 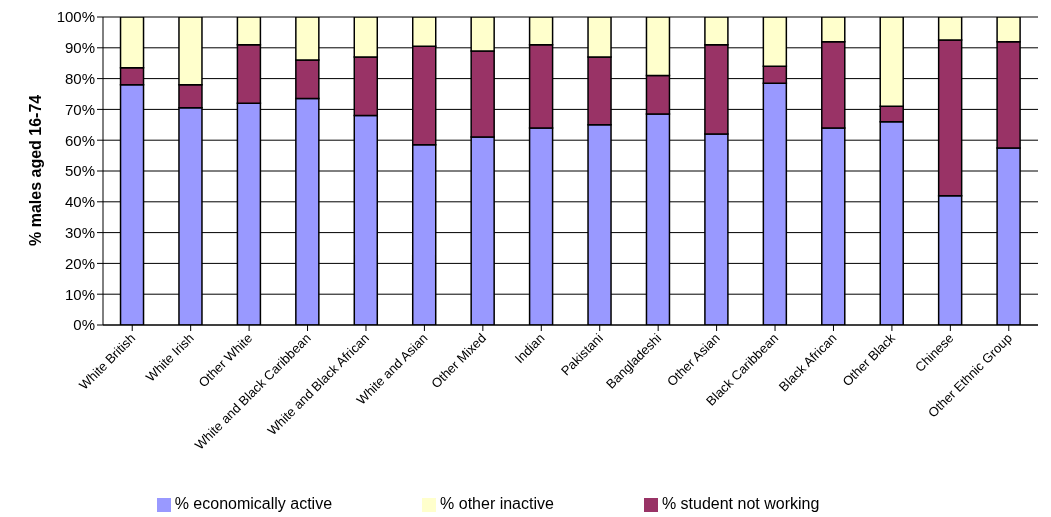 I want to click on y-tick-label: 100%, so click(x=75, y=17).